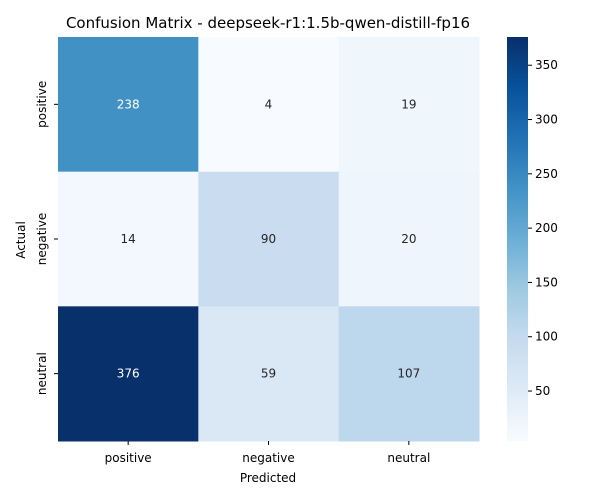  I want to click on y-tick-label: neutral, so click(42, 373).